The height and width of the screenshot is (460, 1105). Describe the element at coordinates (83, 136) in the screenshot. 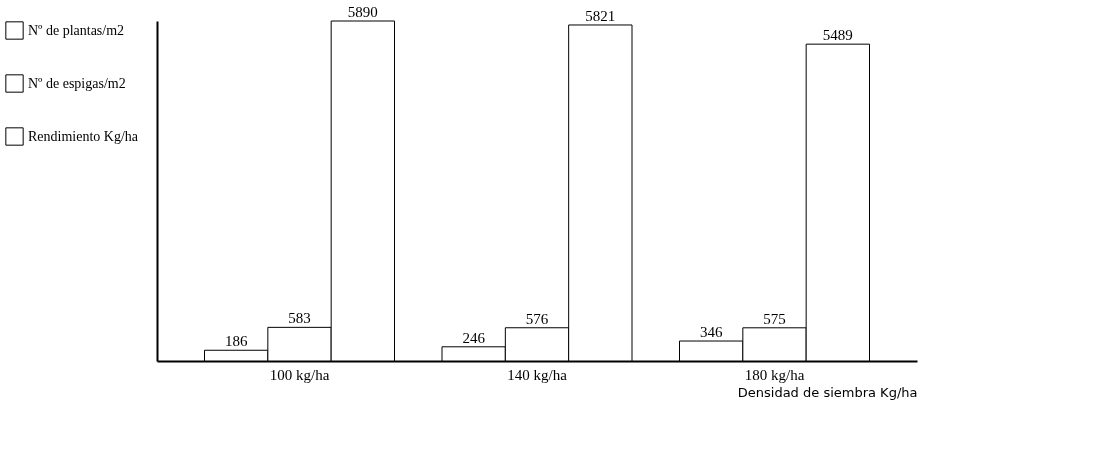

I see `legend-label: Rendimiento Kg/ha` at that location.